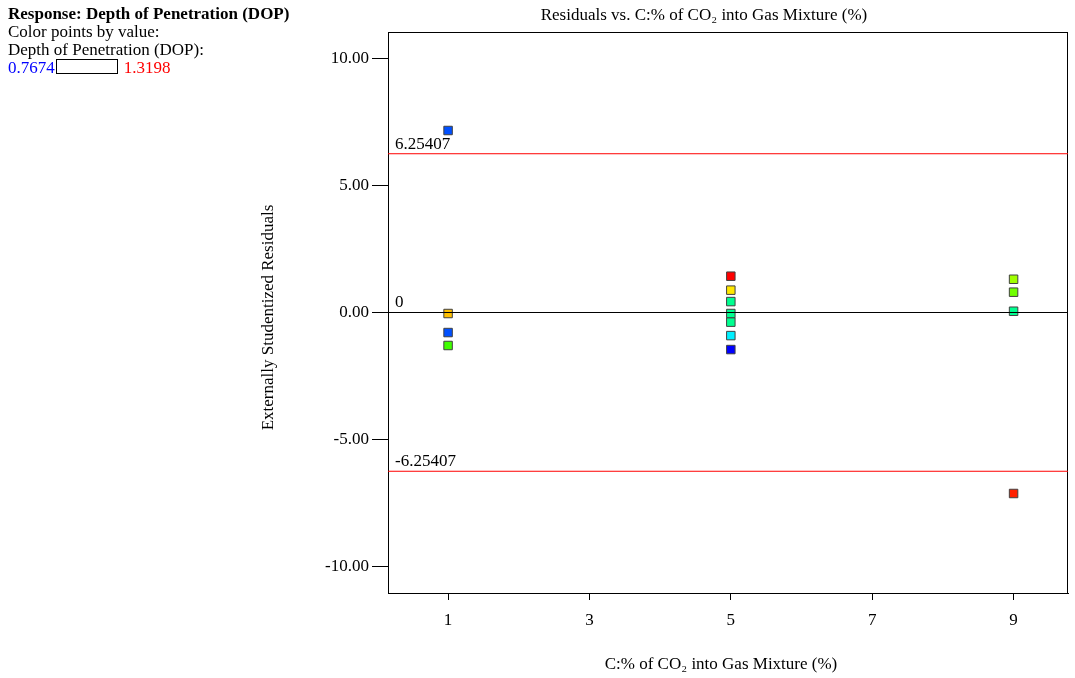  What do you see at coordinates (149, 13) in the screenshot?
I see `text: Response: Depth of Penetration (DOP)` at bounding box center [149, 13].